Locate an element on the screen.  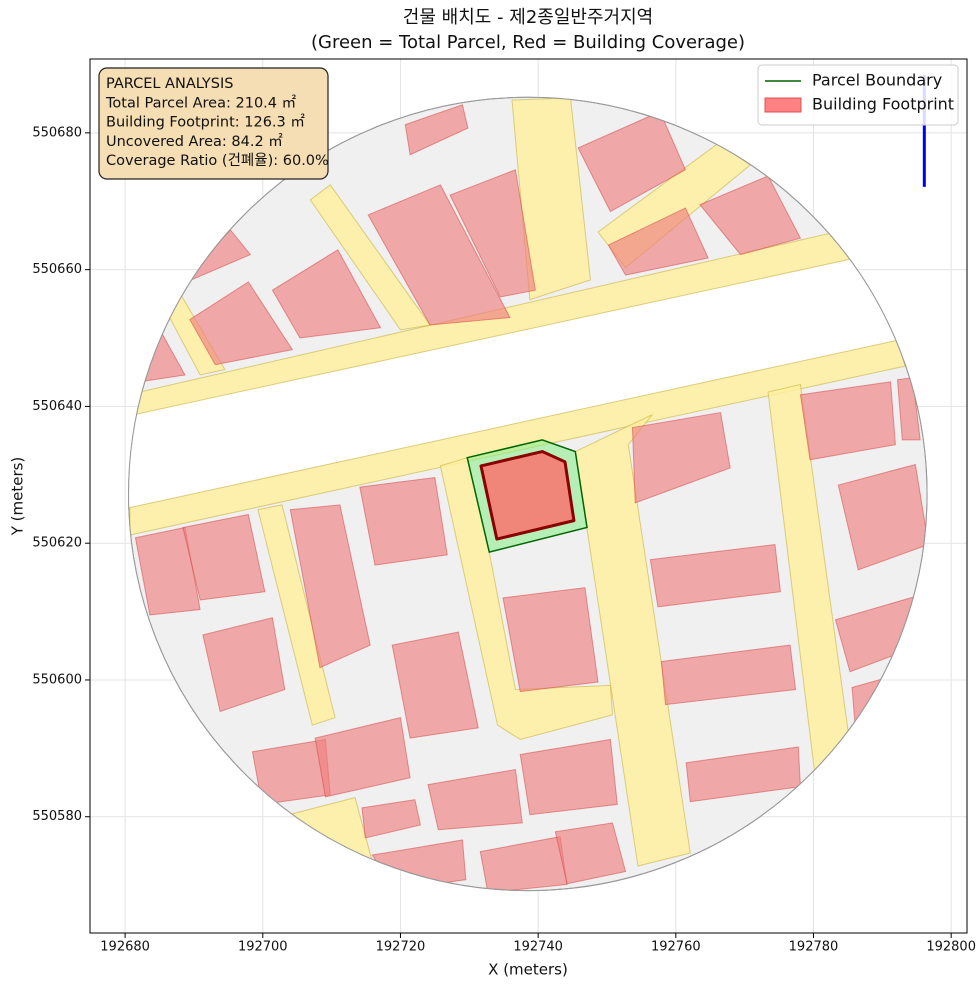
y-tick-label: 550660 is located at coordinates (57, 269).